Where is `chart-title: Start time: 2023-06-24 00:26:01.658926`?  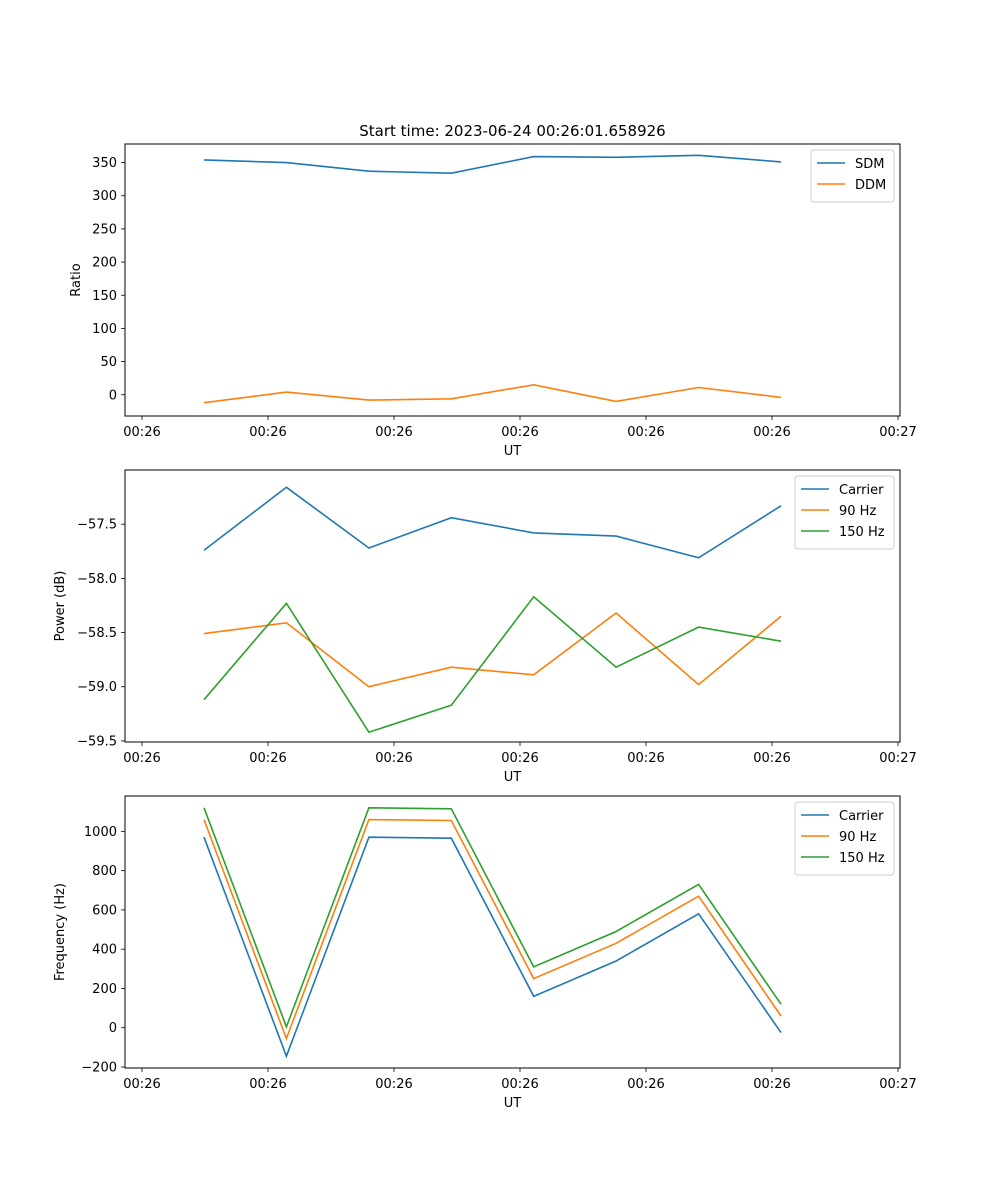
chart-title: Start time: 2023-06-24 00:26:01.658926 is located at coordinates (512, 131).